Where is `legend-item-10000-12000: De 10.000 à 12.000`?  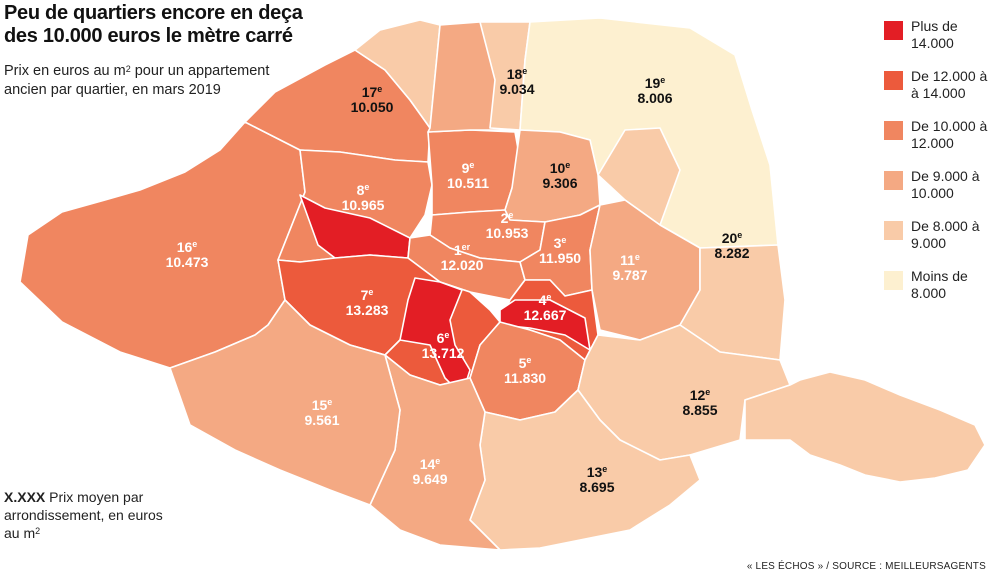 legend-item-10000-12000: De 10.000 à 12.000 is located at coordinates (937, 143).